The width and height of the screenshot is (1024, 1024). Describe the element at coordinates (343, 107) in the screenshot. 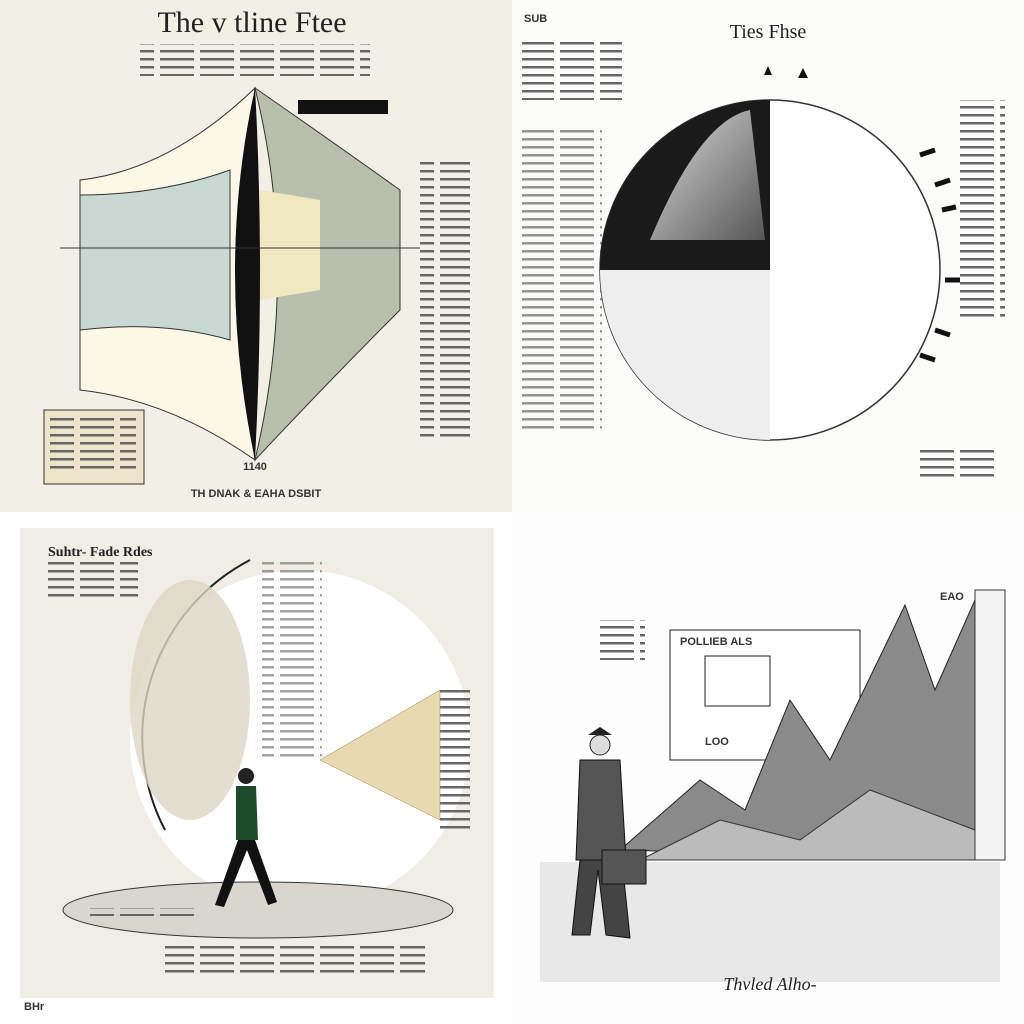

I see `label-bar` at that location.